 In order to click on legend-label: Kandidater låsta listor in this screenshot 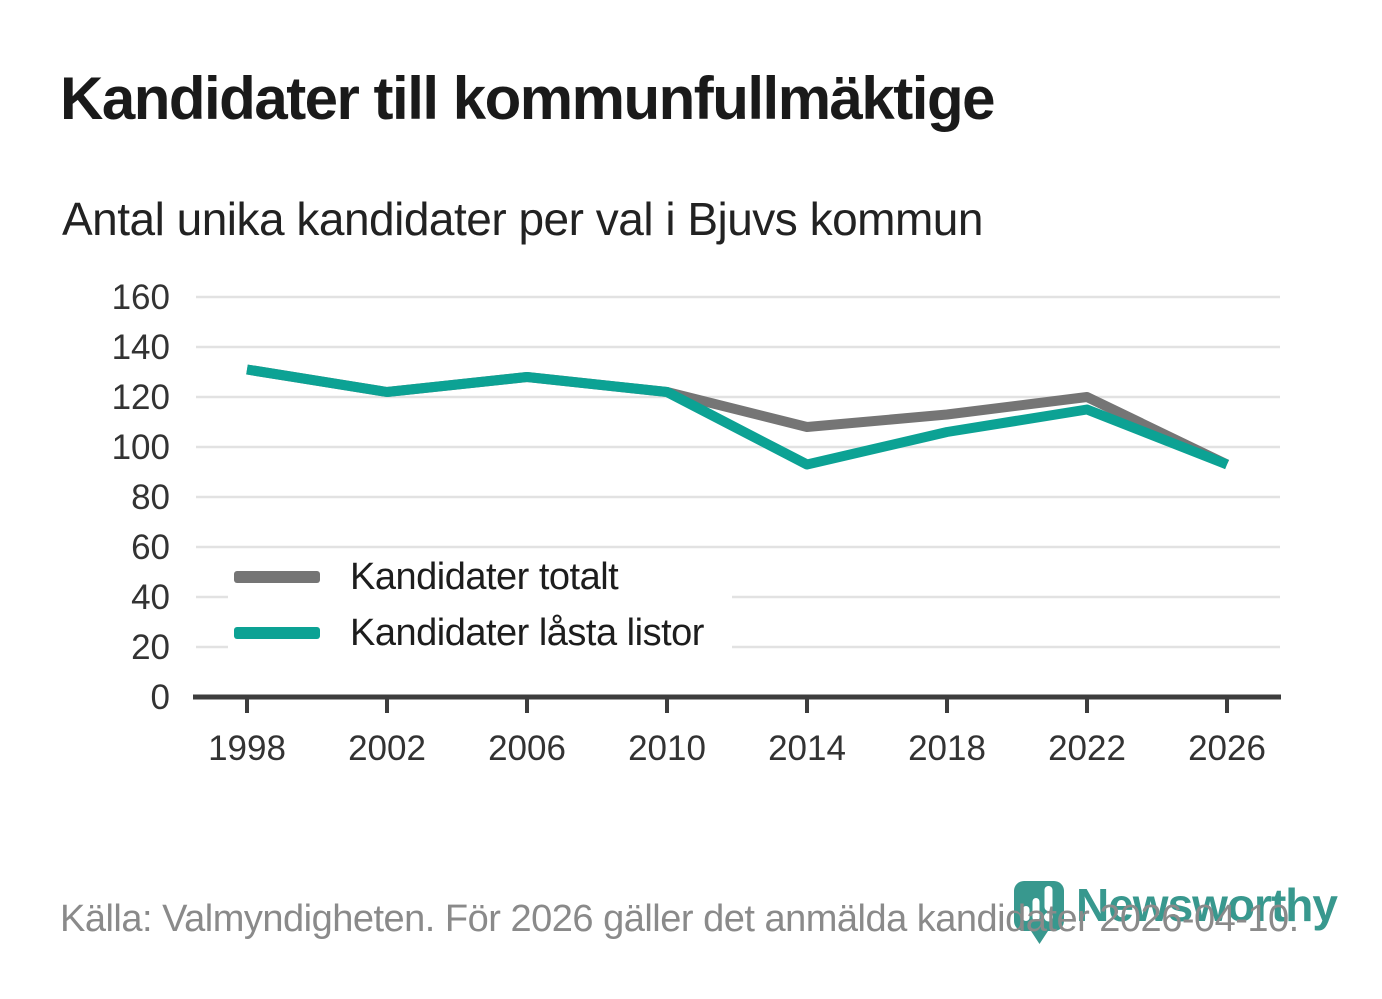, I will do `click(527, 632)`.